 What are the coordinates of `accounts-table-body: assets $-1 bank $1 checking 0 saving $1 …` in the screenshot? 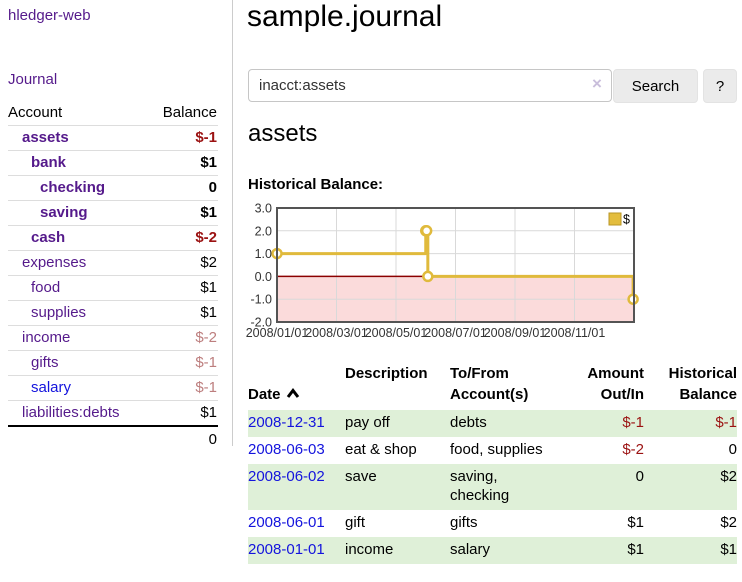 It's located at (113, 276).